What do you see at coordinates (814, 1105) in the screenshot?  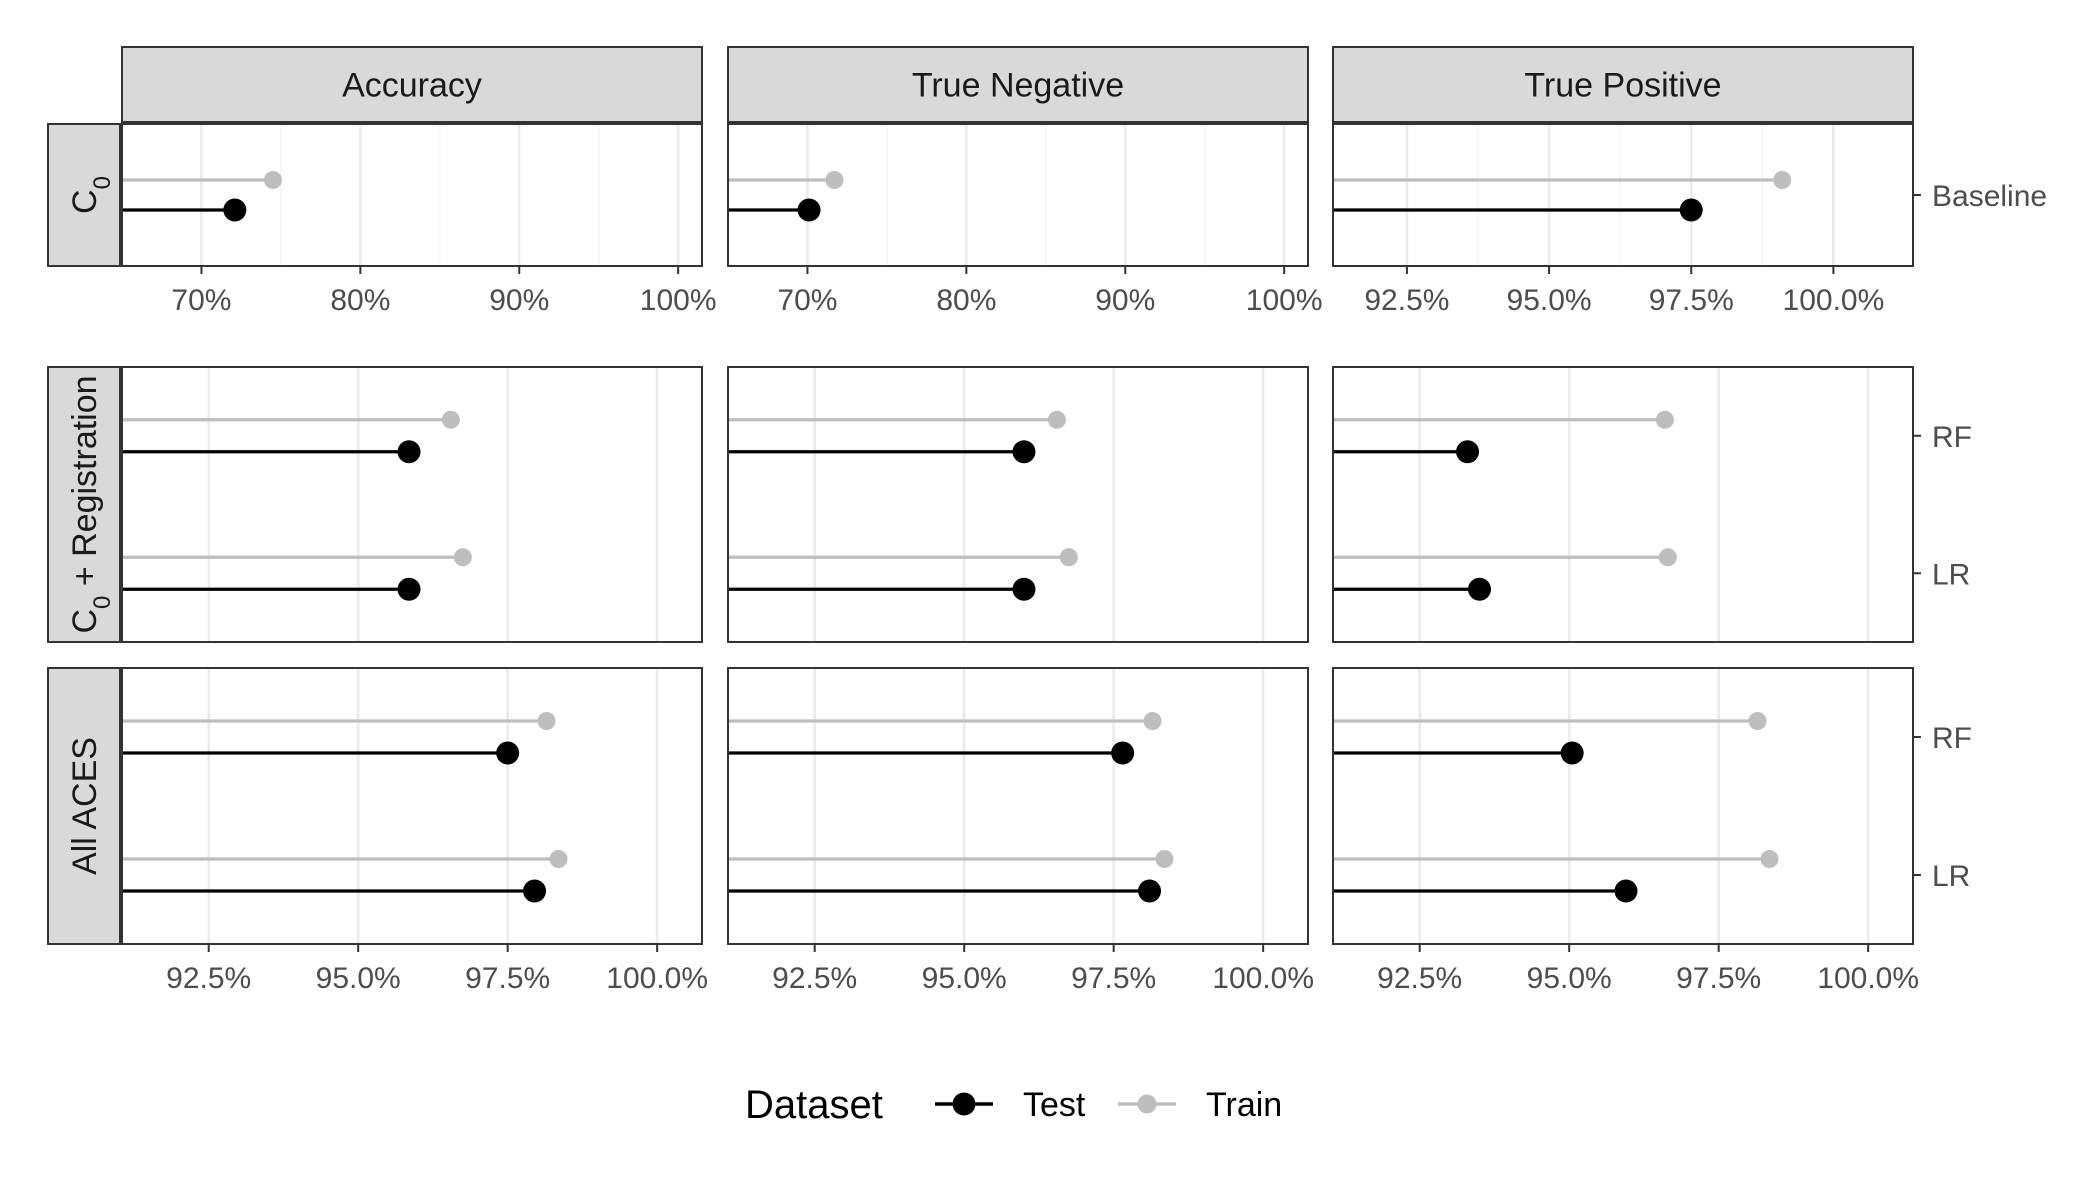 I see `legend-title: Dataset` at bounding box center [814, 1105].